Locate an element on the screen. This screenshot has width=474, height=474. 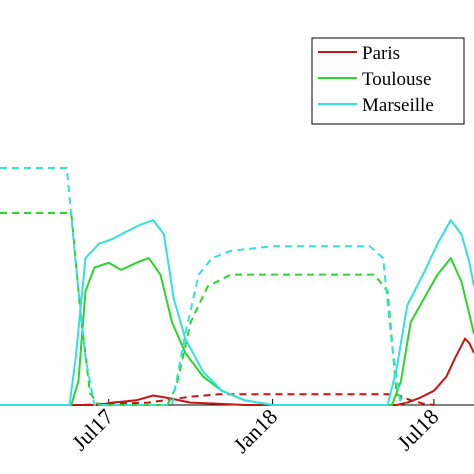
series-paris-dashed is located at coordinates (217, 399).